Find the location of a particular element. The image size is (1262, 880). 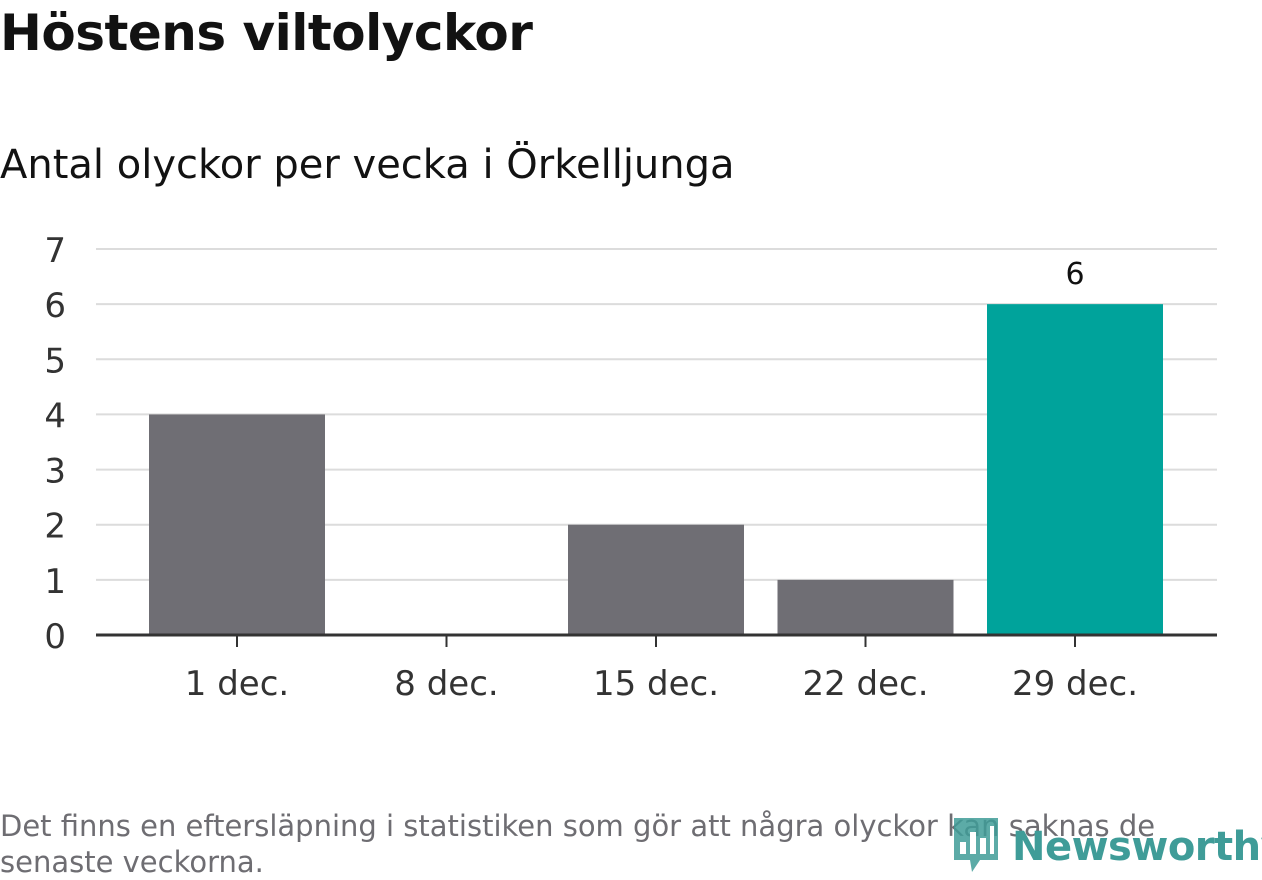

y-tick-label: 7 is located at coordinates (55, 251).